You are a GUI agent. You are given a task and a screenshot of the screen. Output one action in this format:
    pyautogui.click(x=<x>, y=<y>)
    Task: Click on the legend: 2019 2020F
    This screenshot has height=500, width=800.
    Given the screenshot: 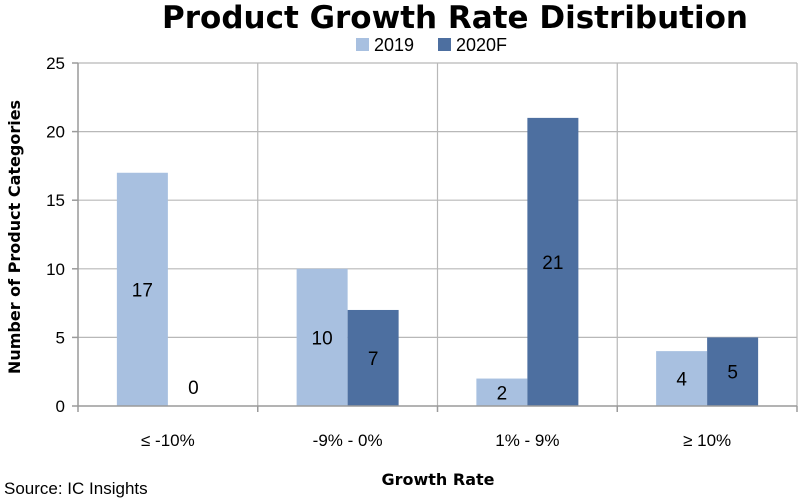 What is the action you would take?
    pyautogui.click(x=431, y=45)
    